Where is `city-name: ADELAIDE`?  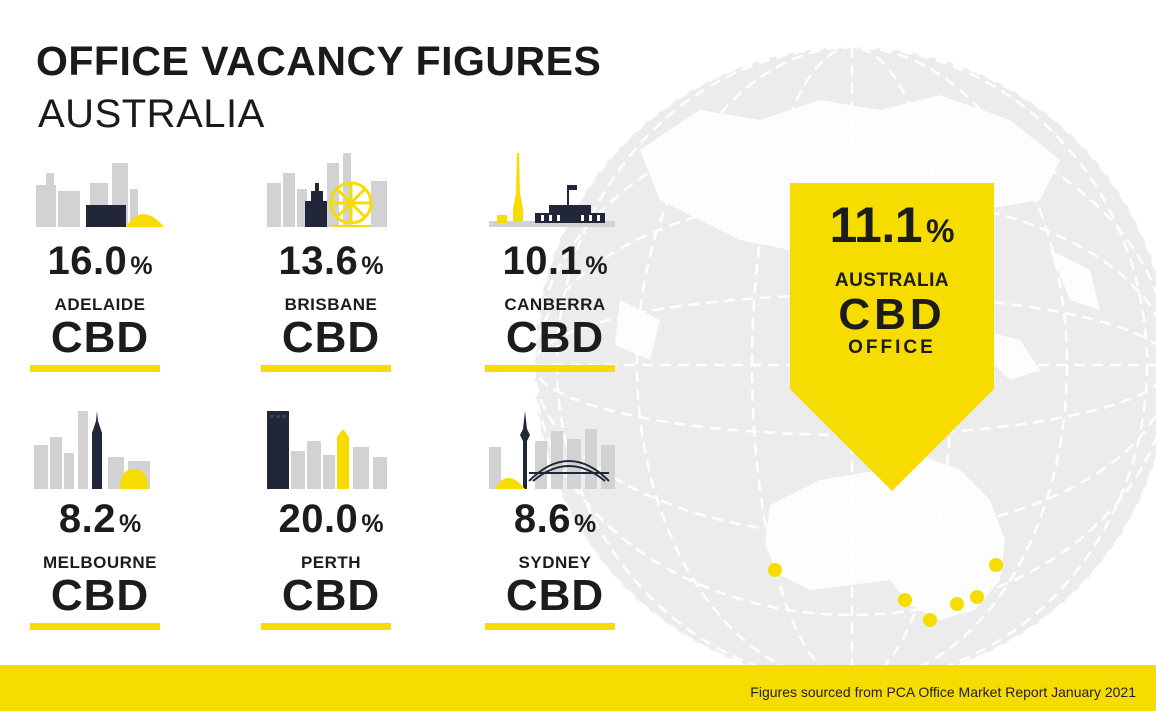
city-name: ADELAIDE is located at coordinates (100, 304).